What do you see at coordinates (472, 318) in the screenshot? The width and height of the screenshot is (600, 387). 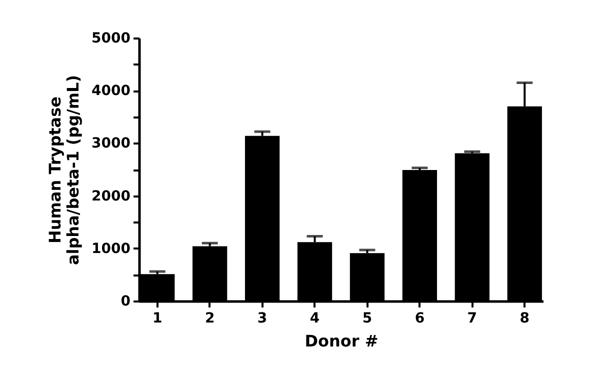 I see `x-tick-label: 7` at bounding box center [472, 318].